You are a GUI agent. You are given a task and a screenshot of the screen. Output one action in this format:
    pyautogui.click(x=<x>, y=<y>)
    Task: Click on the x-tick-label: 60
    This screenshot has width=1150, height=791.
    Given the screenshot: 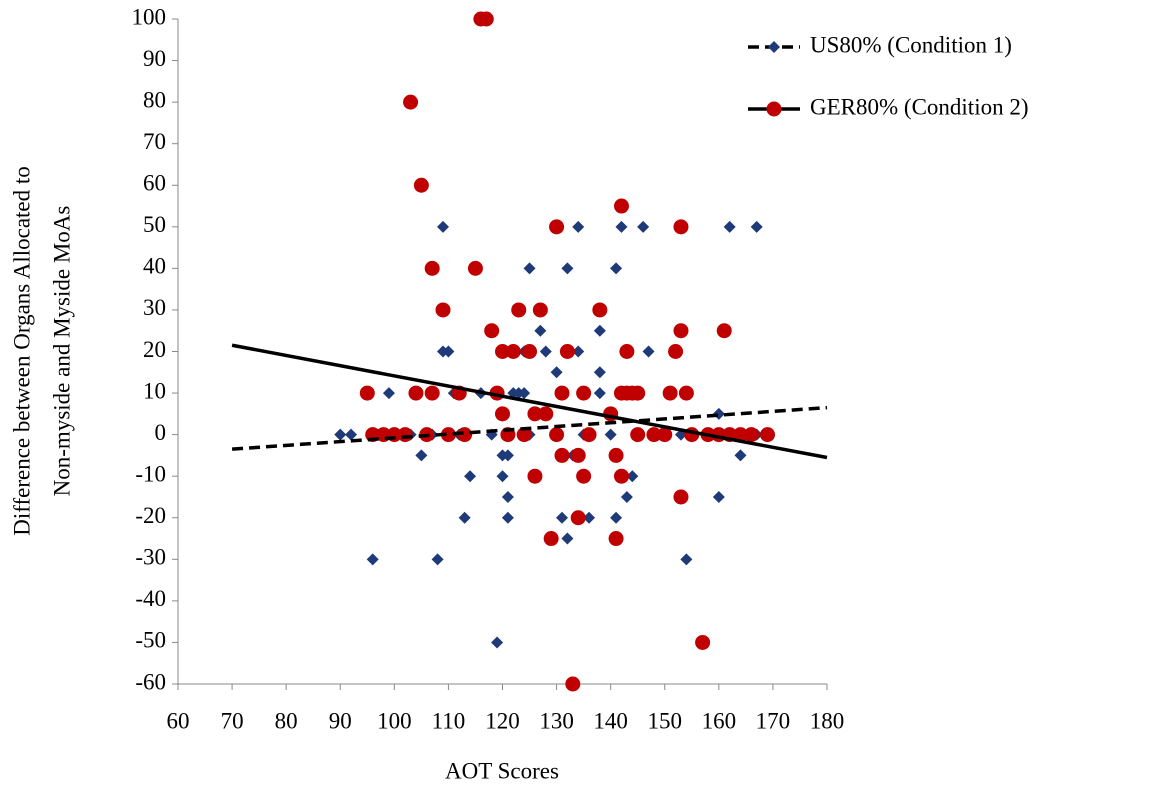 What is the action you would take?
    pyautogui.click(x=178, y=720)
    